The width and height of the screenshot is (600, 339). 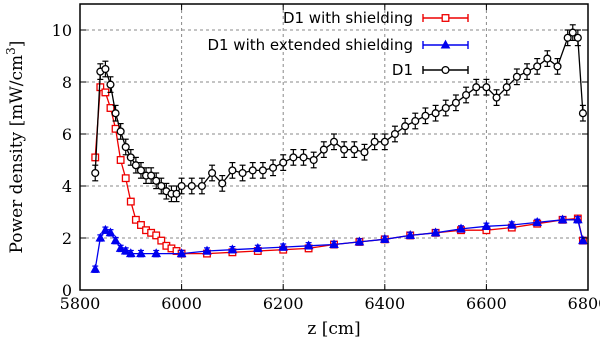 What do you see at coordinates (67, 186) in the screenshot?
I see `y-tick-label: 4` at bounding box center [67, 186].